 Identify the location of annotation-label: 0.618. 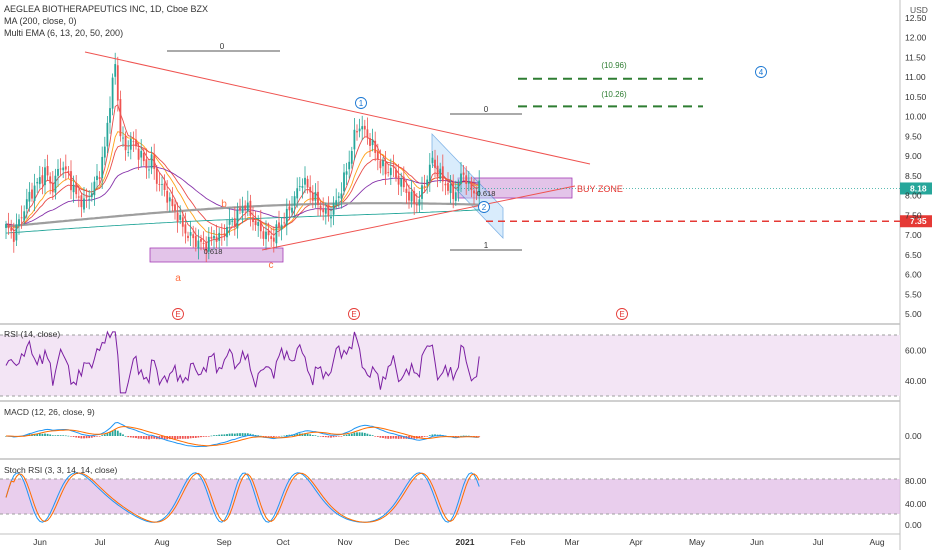
(213, 251).